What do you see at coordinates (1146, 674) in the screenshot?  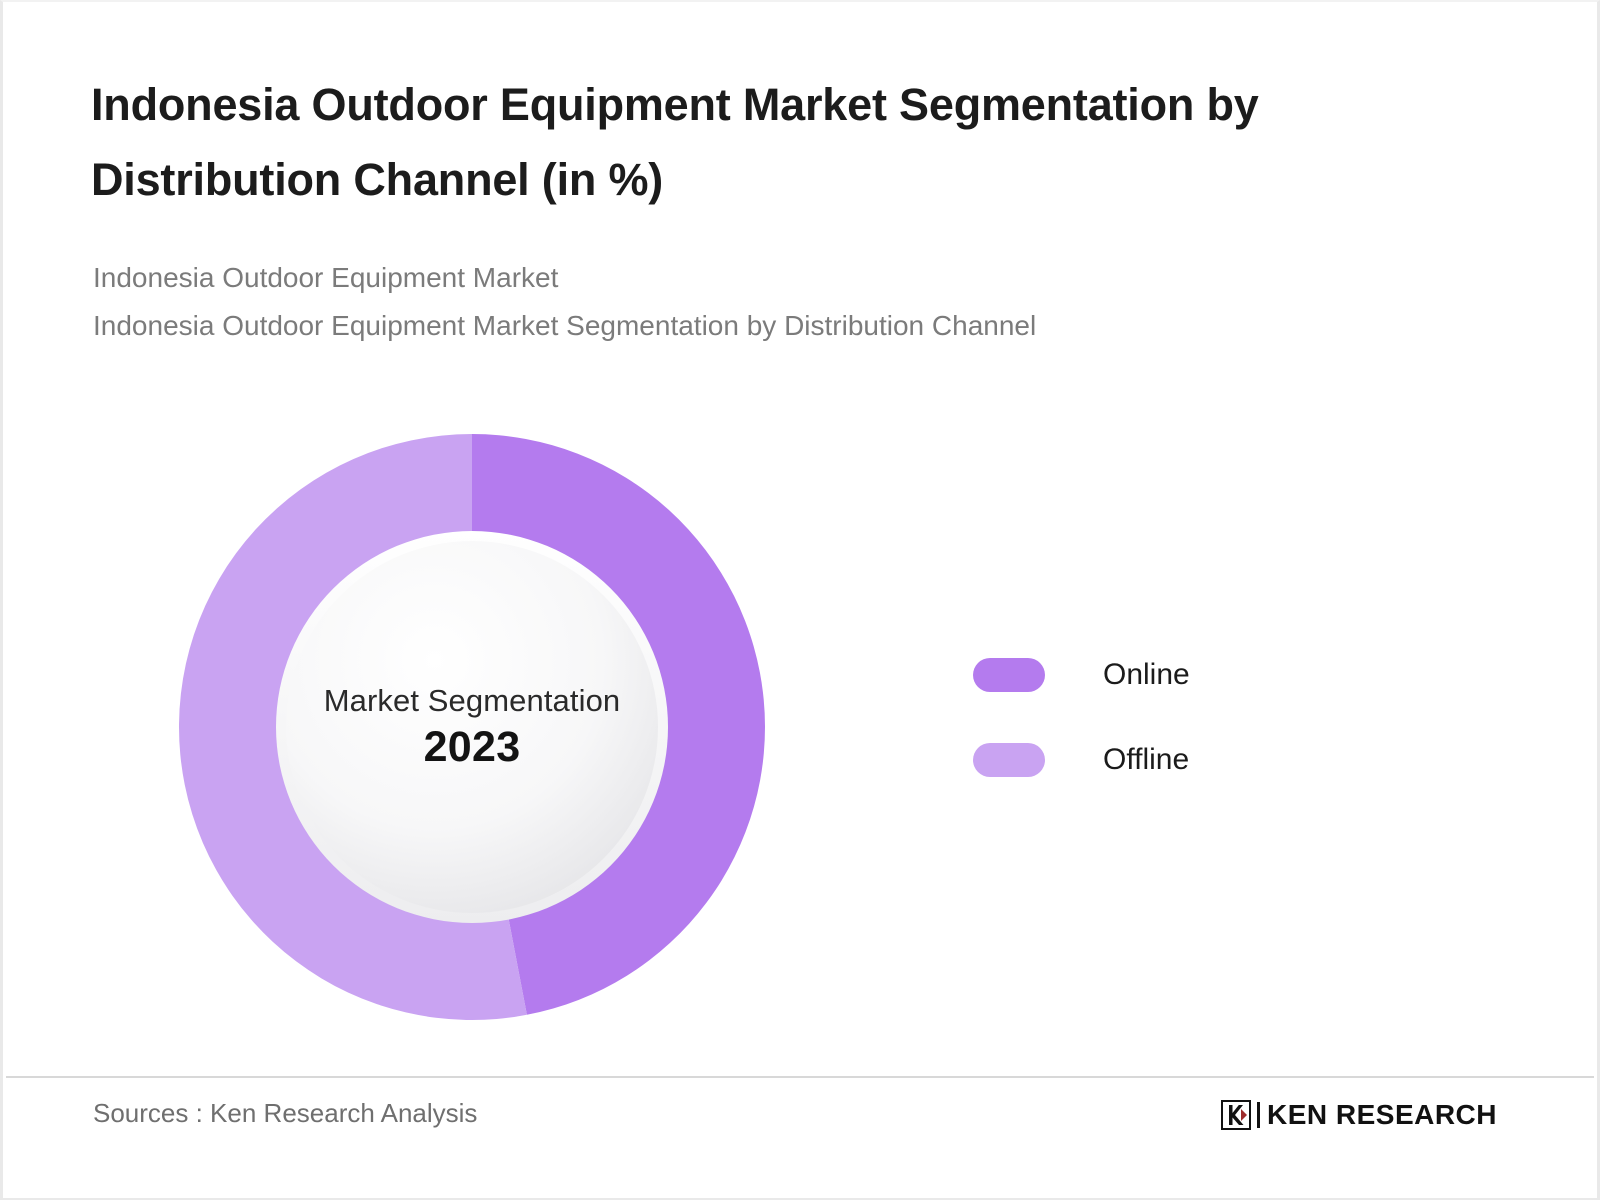 I see `legend-label-online: Online` at bounding box center [1146, 674].